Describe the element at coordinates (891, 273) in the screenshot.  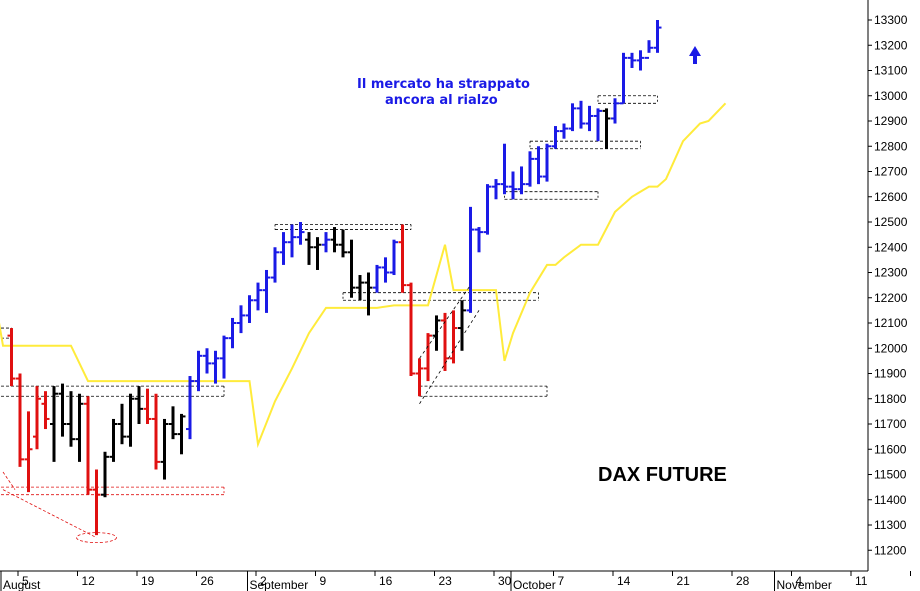
I see `y-tick-label: 12300` at that location.